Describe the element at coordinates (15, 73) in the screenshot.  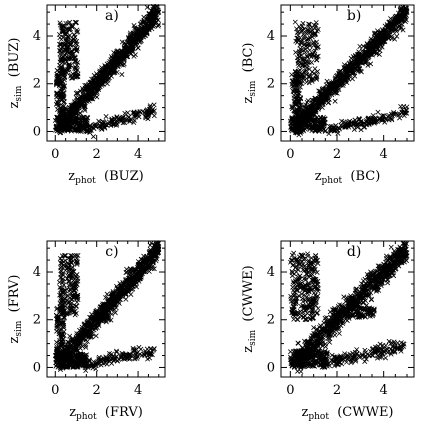
I see `y-axis-label: zsim (BUZ)` at that location.